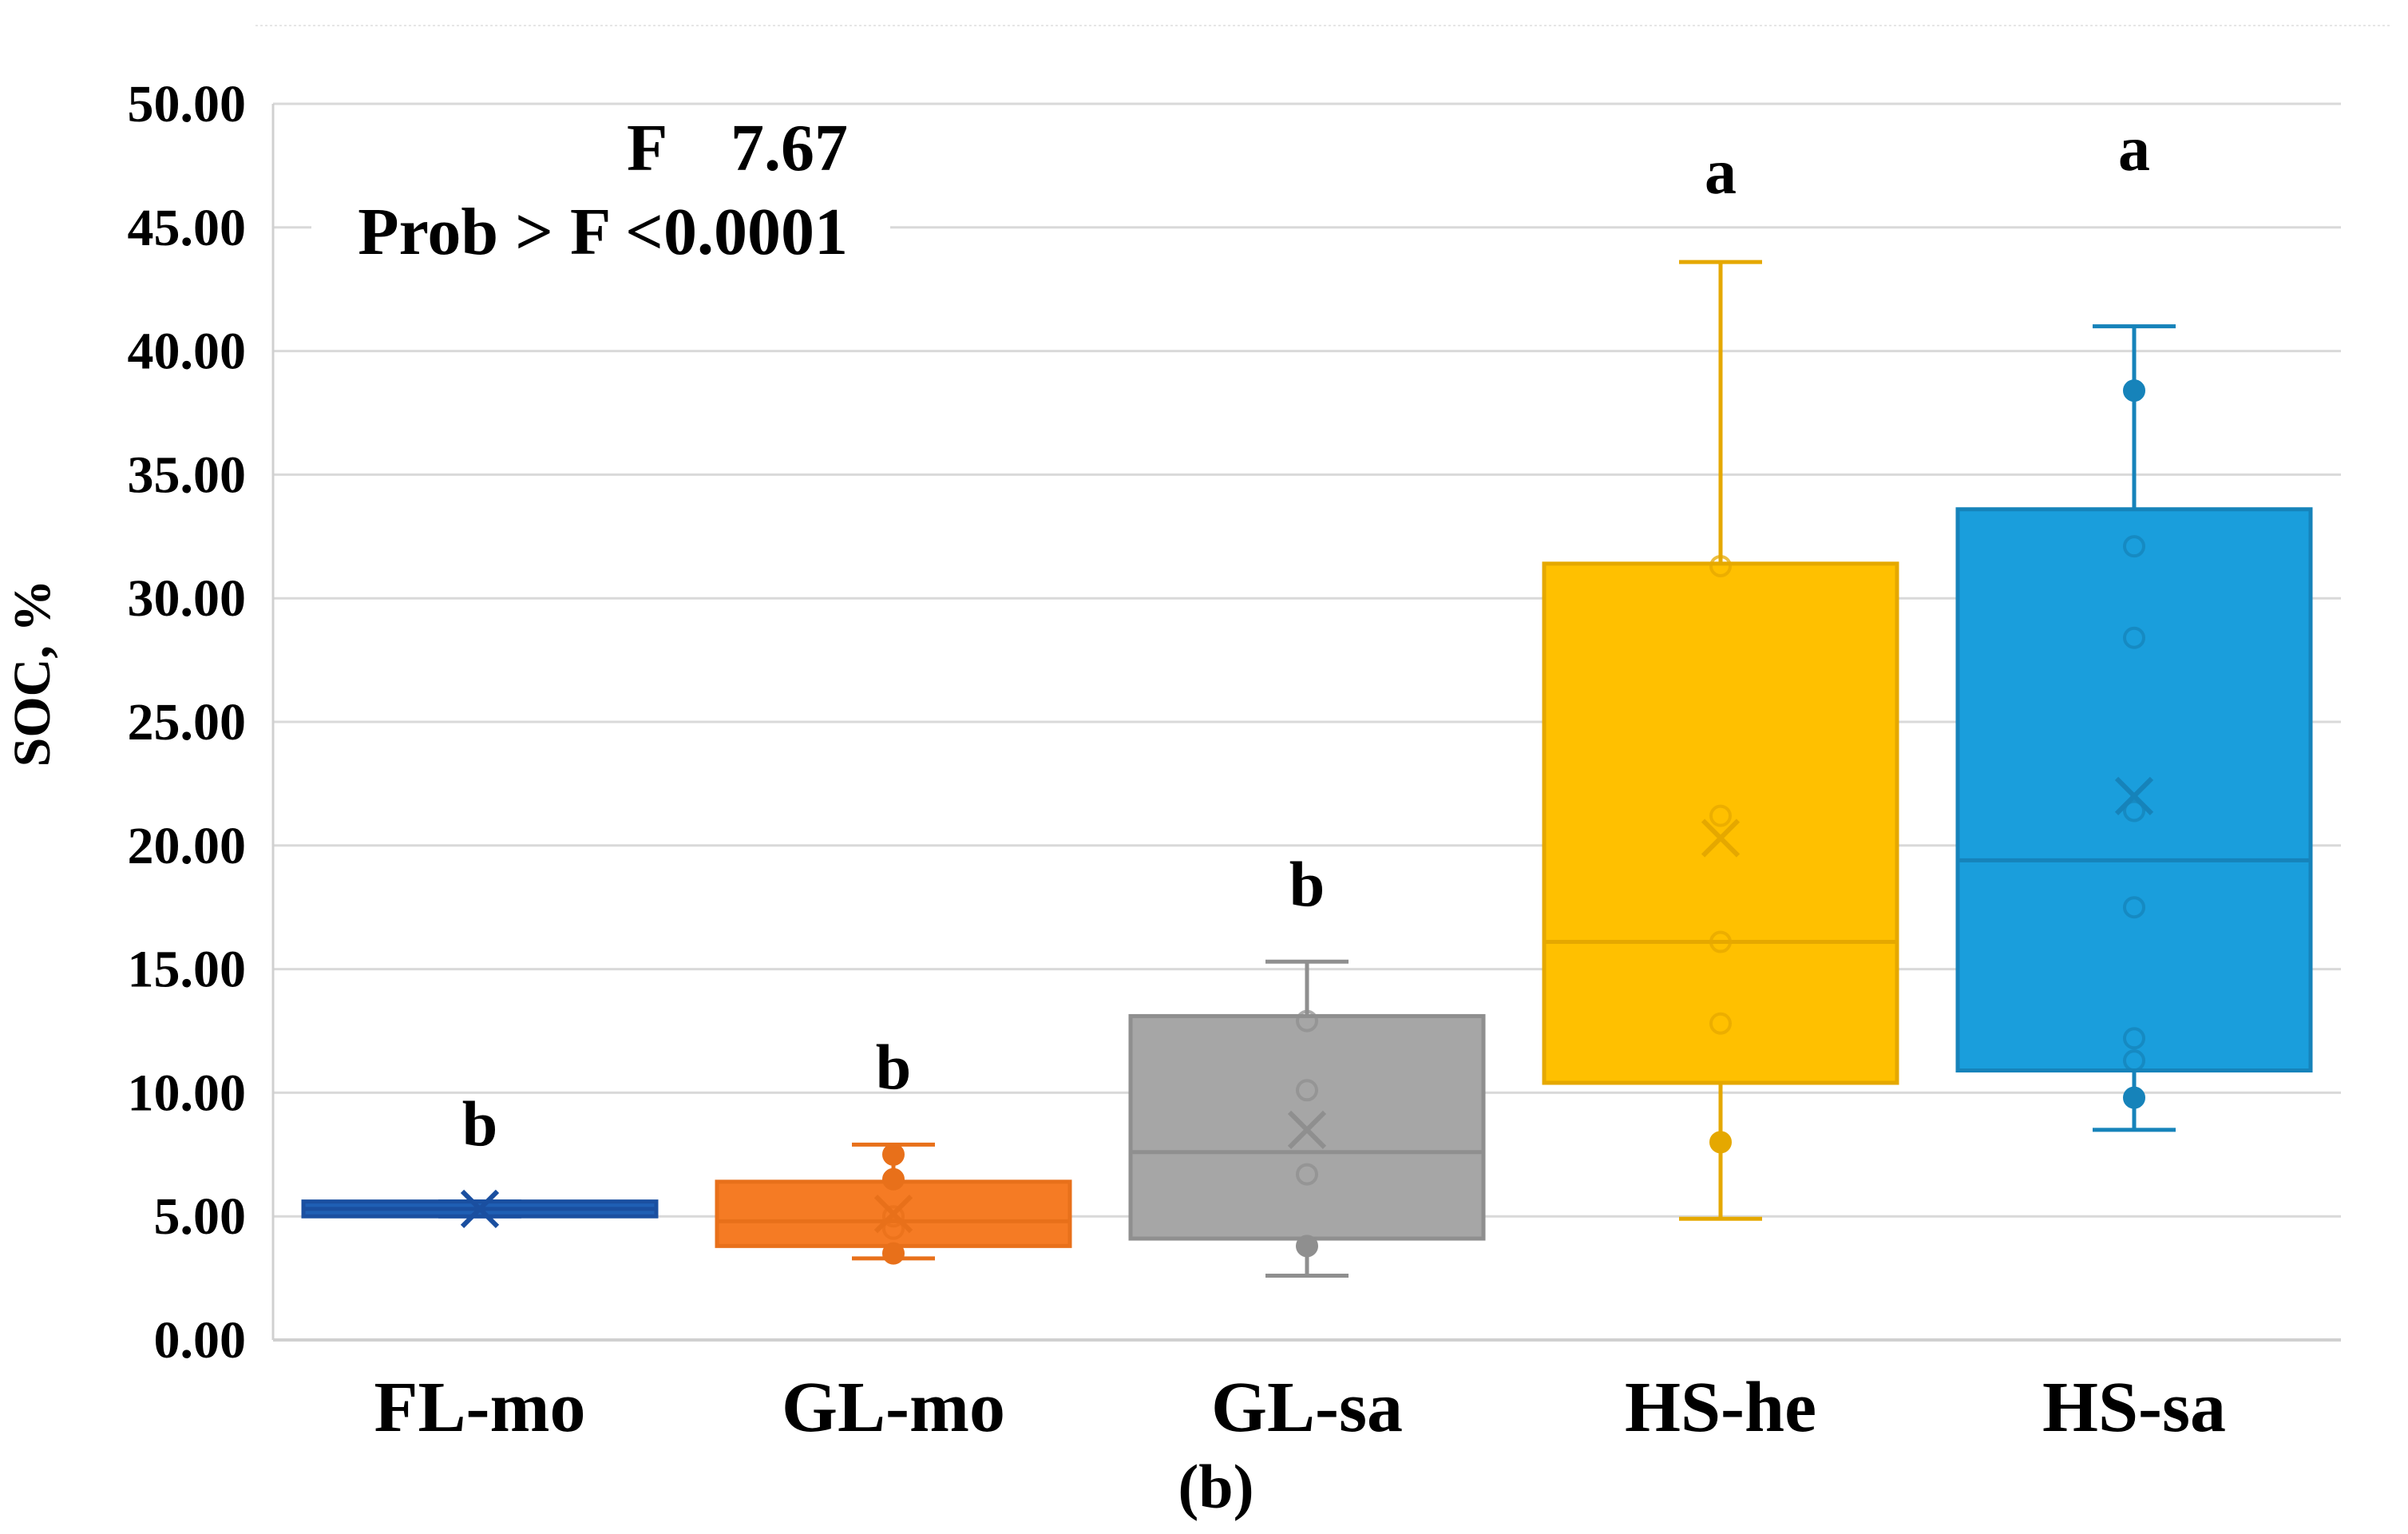 The height and width of the screenshot is (1534, 2408). Describe the element at coordinates (32, 673) in the screenshot. I see `y-axis-label: SOC, %` at that location.